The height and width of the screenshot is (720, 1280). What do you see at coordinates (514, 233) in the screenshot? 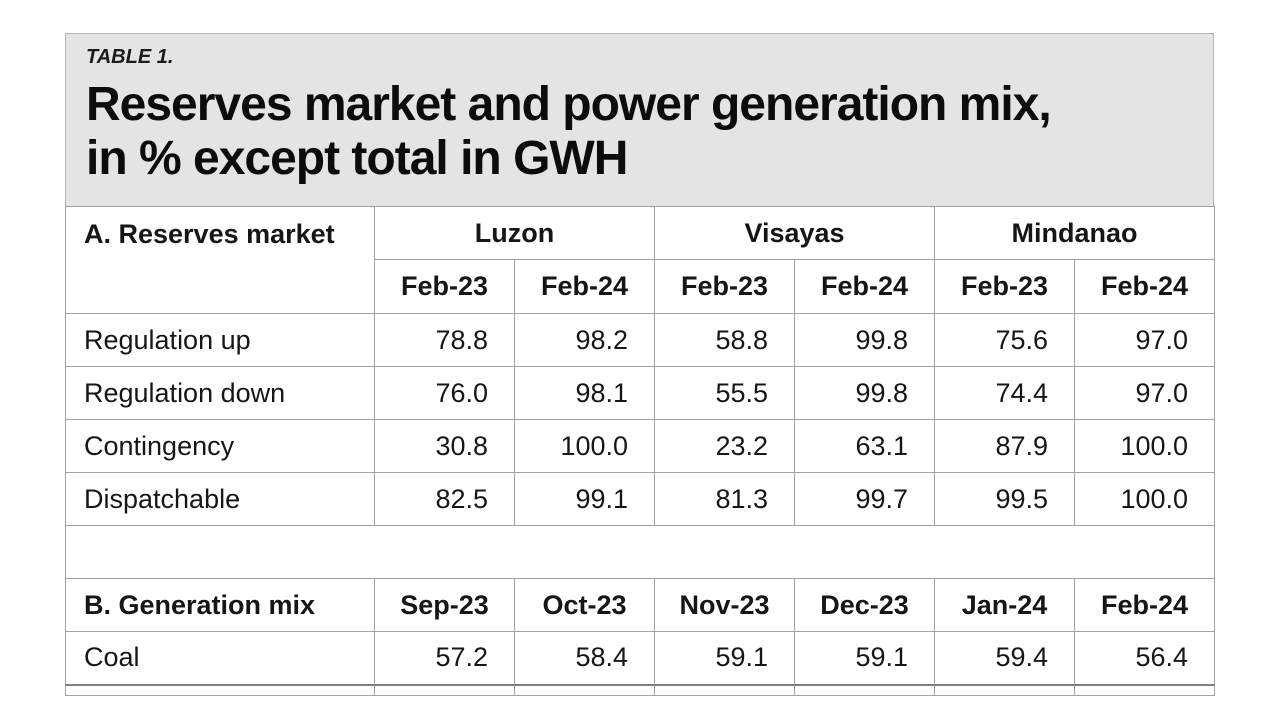
I see `column-group-luzon: Luzon` at bounding box center [514, 233].